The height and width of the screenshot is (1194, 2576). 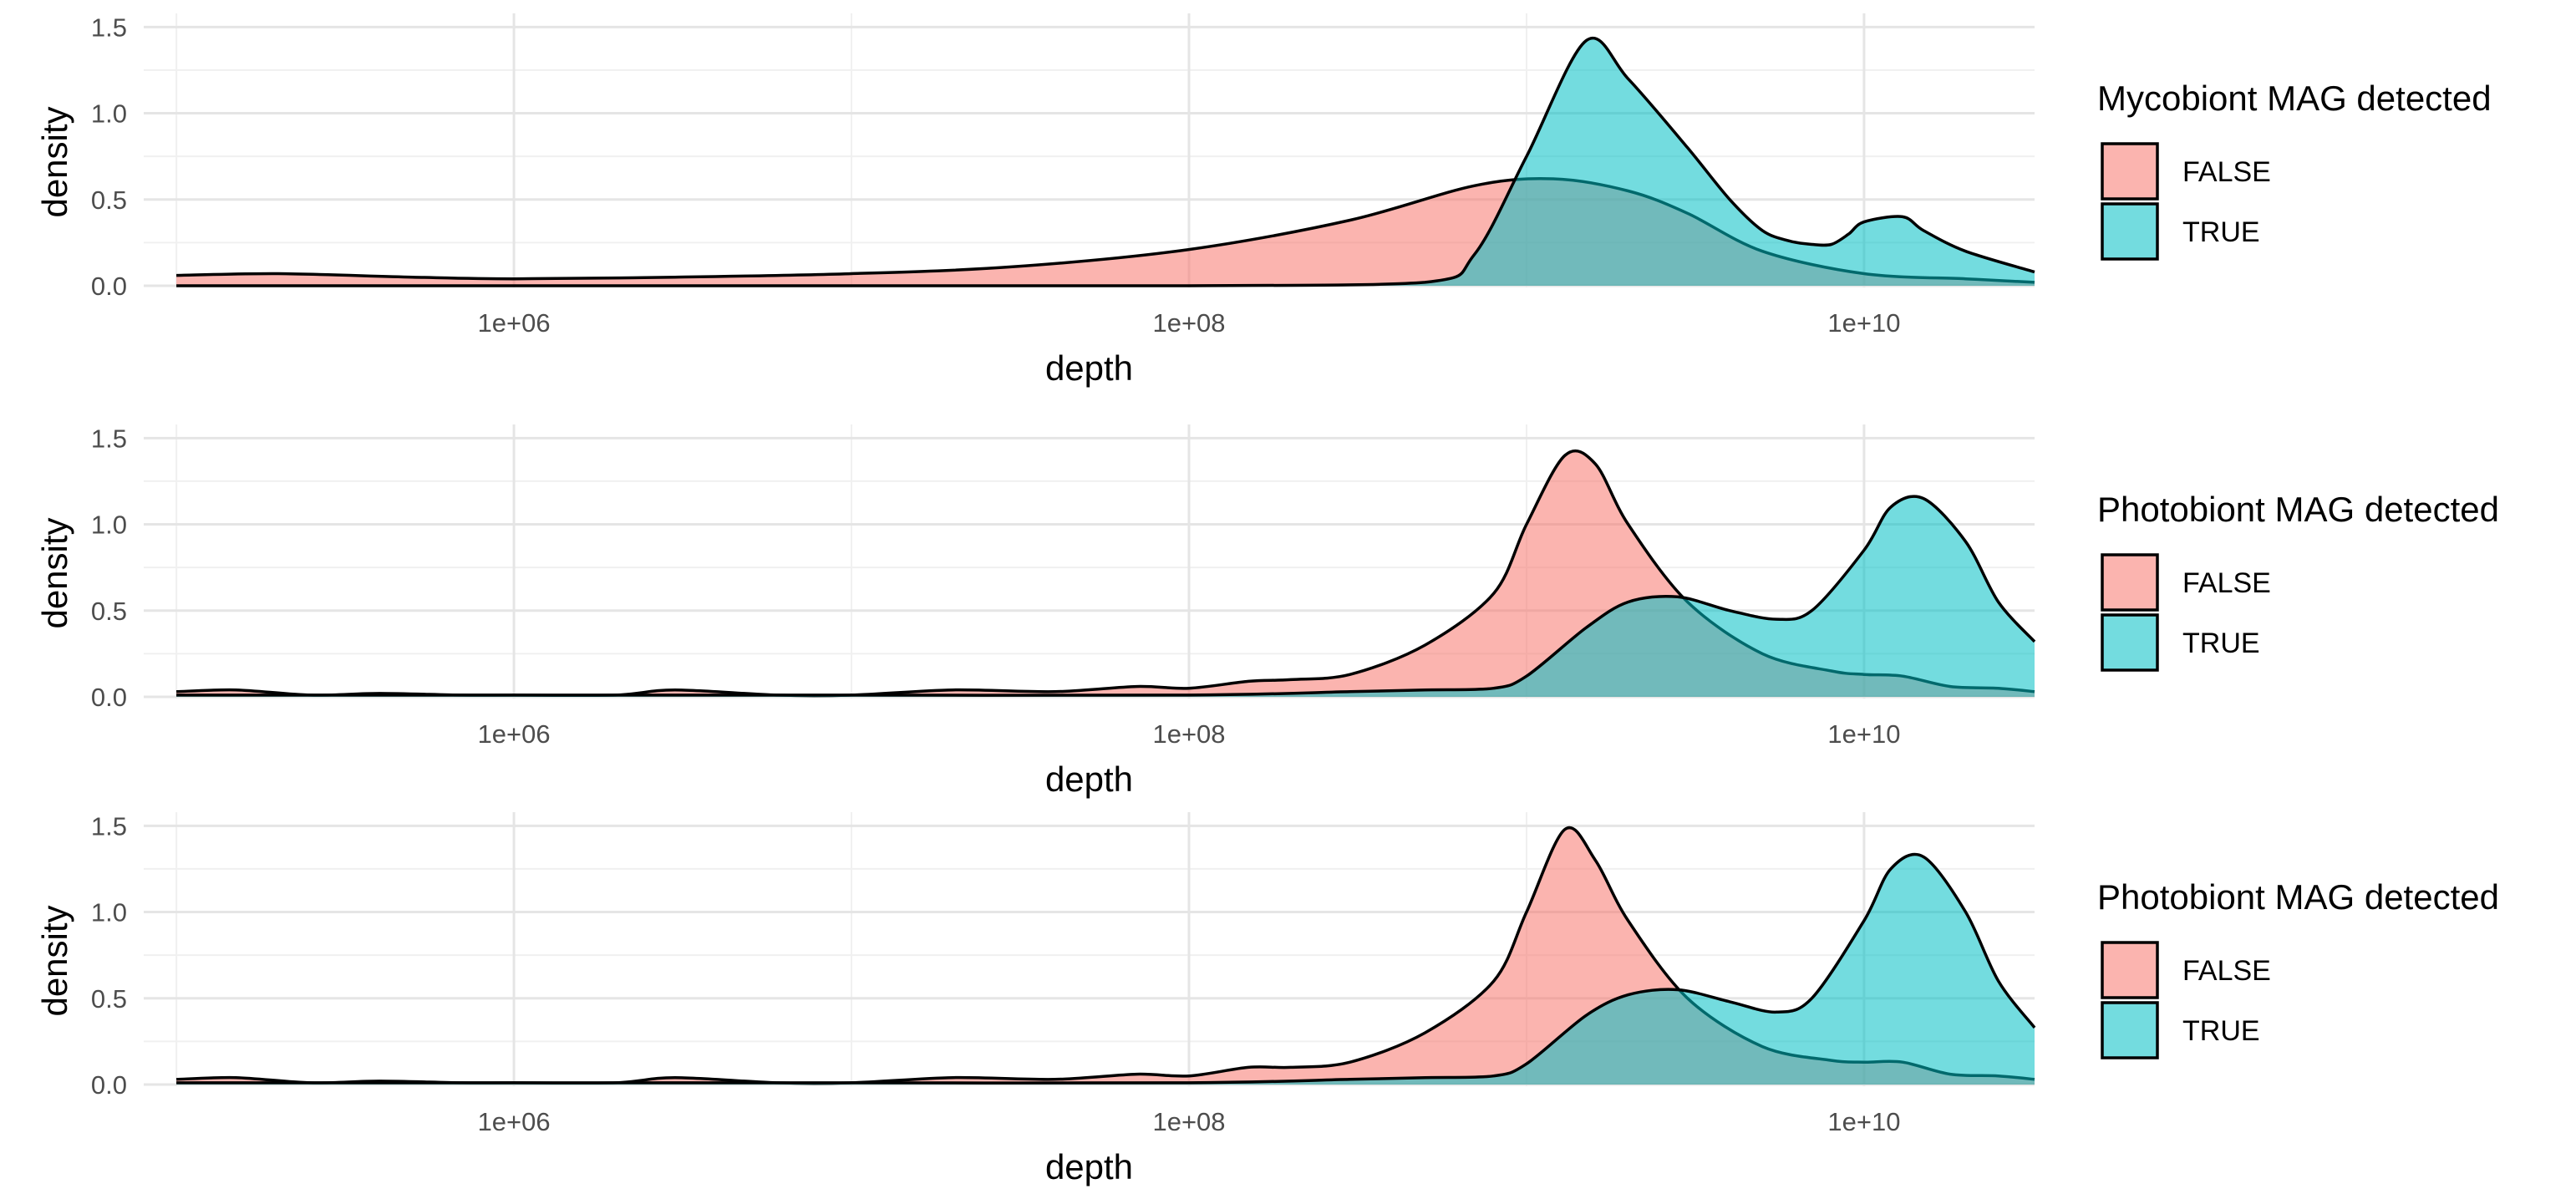 What do you see at coordinates (2294, 98) in the screenshot?
I see `legend-title: Mycobiont MAG detected` at bounding box center [2294, 98].